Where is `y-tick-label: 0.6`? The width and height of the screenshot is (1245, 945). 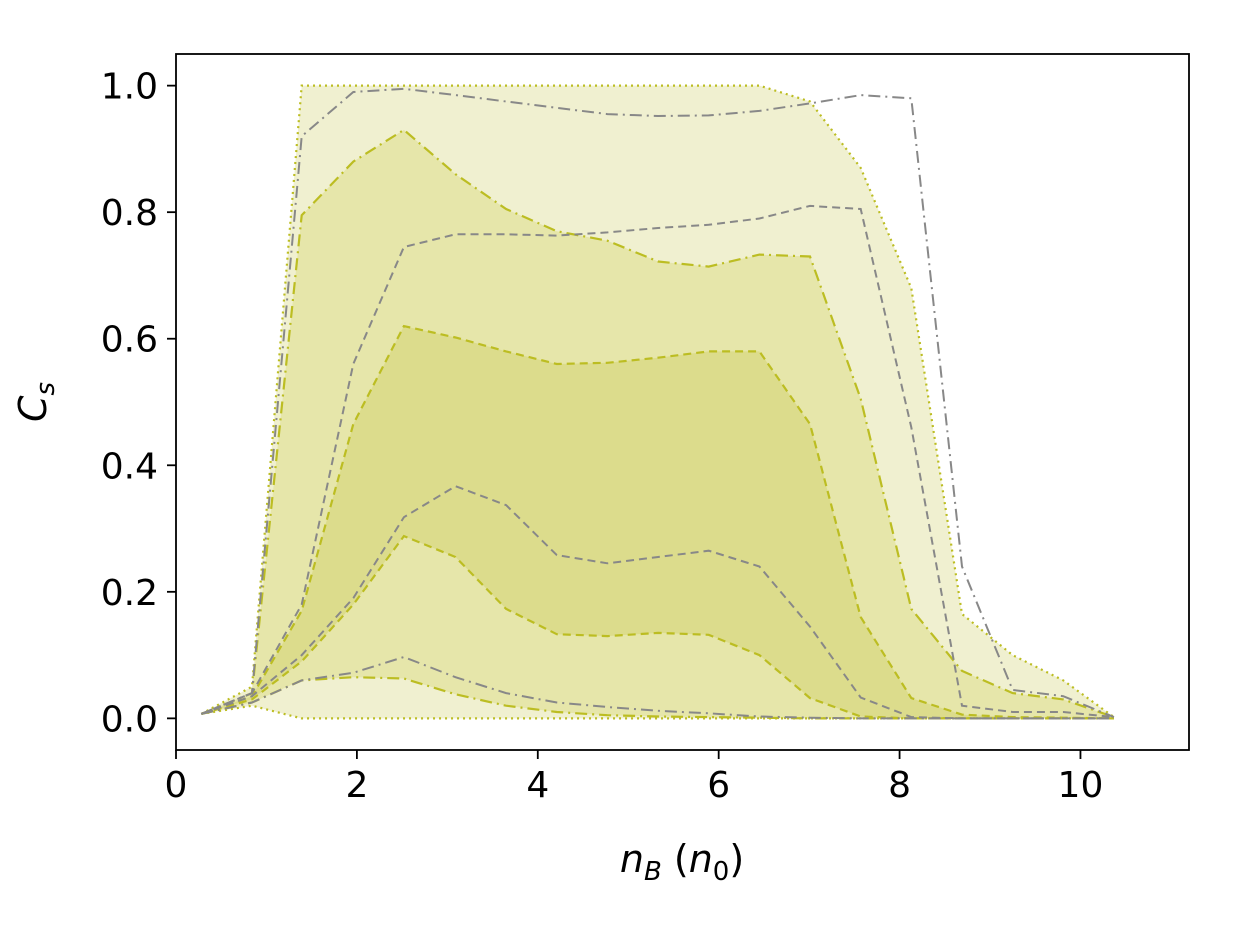 y-tick-label: 0.6 is located at coordinates (129, 340).